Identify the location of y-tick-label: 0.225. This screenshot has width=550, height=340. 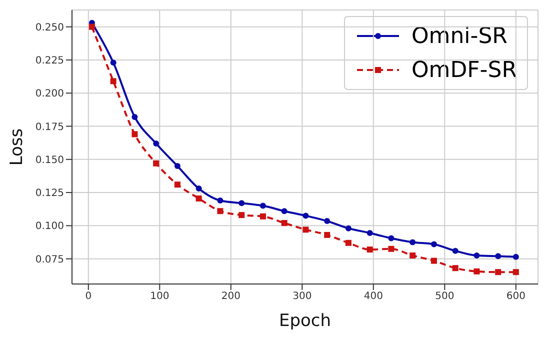
(49, 61).